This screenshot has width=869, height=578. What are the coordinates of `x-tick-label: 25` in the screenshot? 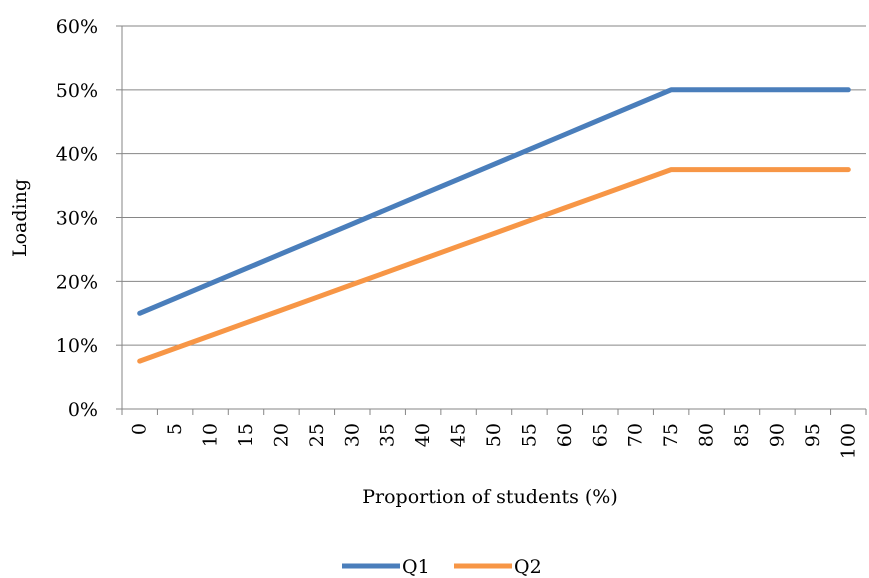 It's located at (317, 435).